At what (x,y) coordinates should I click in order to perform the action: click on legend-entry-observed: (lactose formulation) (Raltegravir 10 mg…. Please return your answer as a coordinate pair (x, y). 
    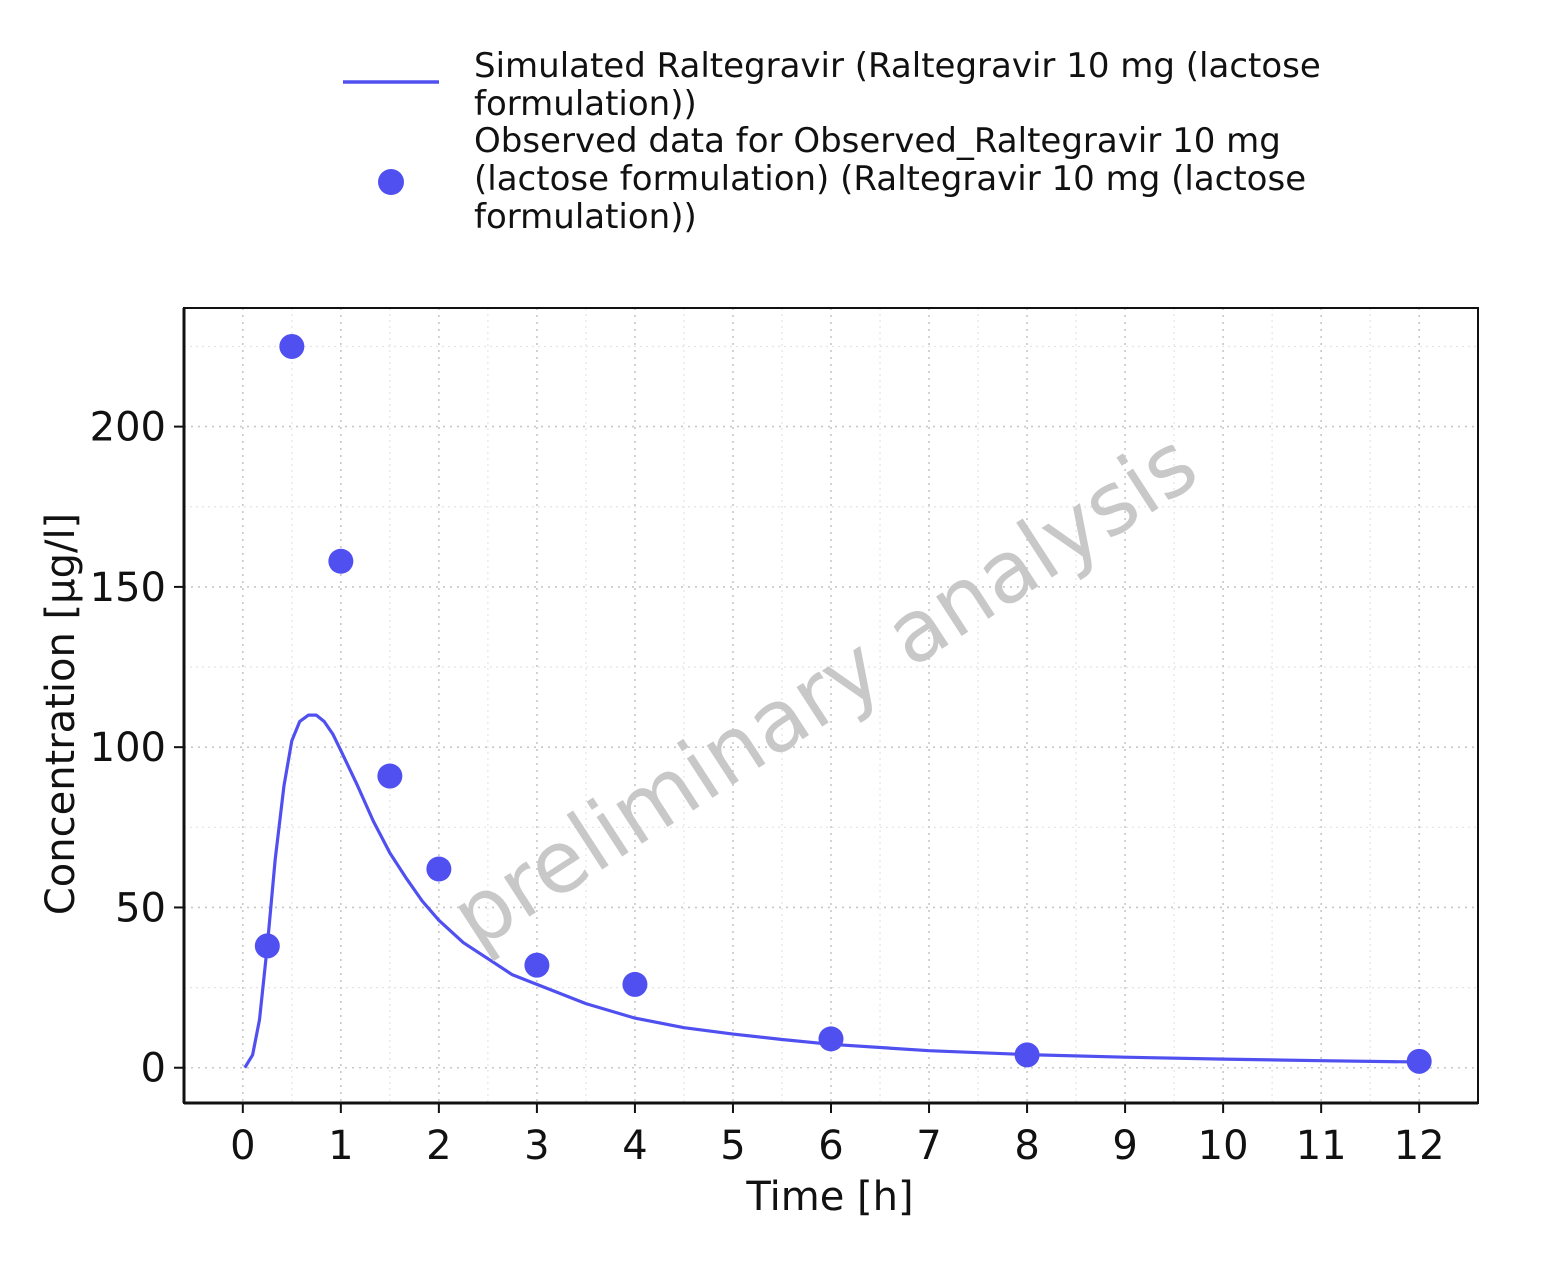
    Looking at the image, I should click on (890, 179).